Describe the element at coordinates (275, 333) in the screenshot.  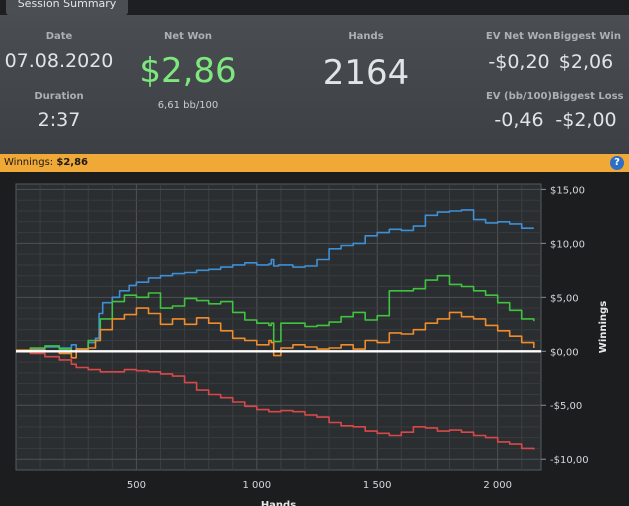
I see `series-line-showdown` at that location.